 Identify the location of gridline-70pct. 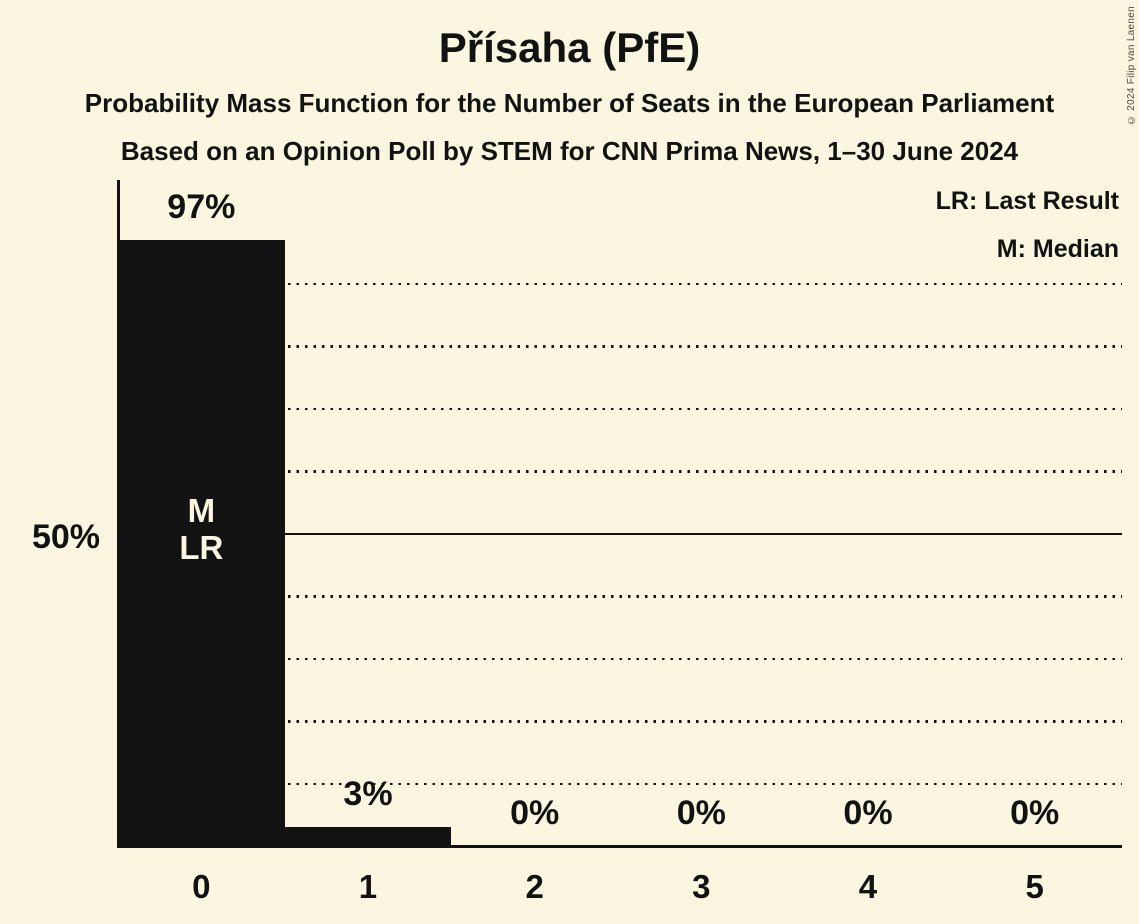
(620, 408).